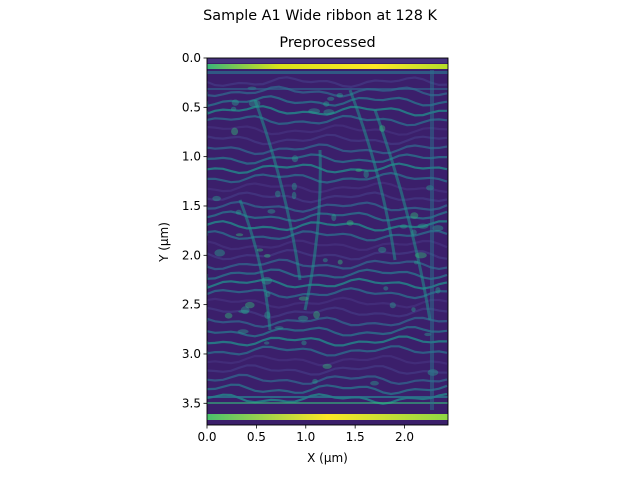 The height and width of the screenshot is (480, 640). What do you see at coordinates (191, 255) in the screenshot?
I see `y-tick-label: 2.0` at bounding box center [191, 255].